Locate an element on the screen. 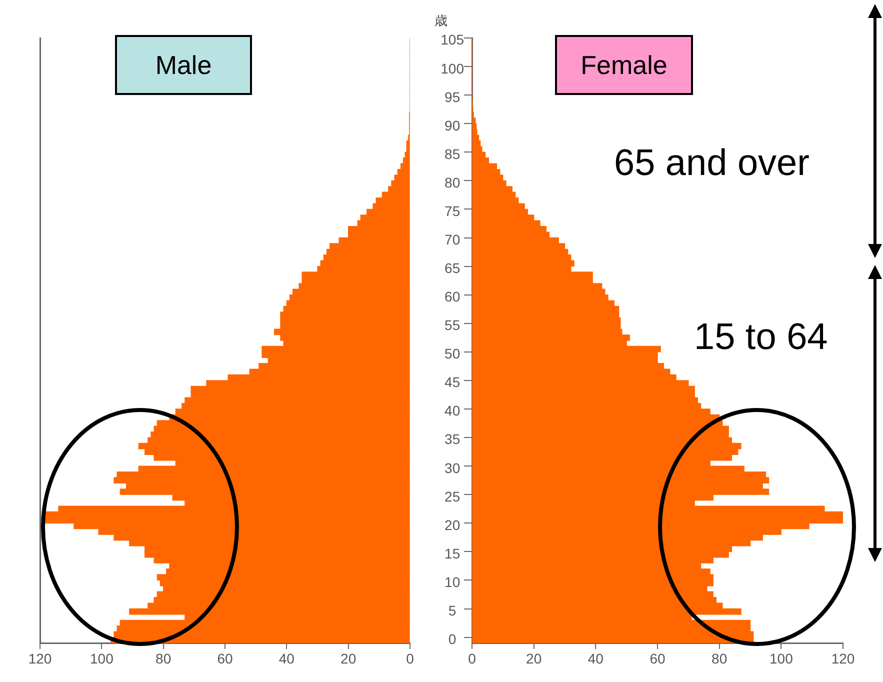 The image size is (883, 682). y-tick-label: 50 is located at coordinates (452, 354).